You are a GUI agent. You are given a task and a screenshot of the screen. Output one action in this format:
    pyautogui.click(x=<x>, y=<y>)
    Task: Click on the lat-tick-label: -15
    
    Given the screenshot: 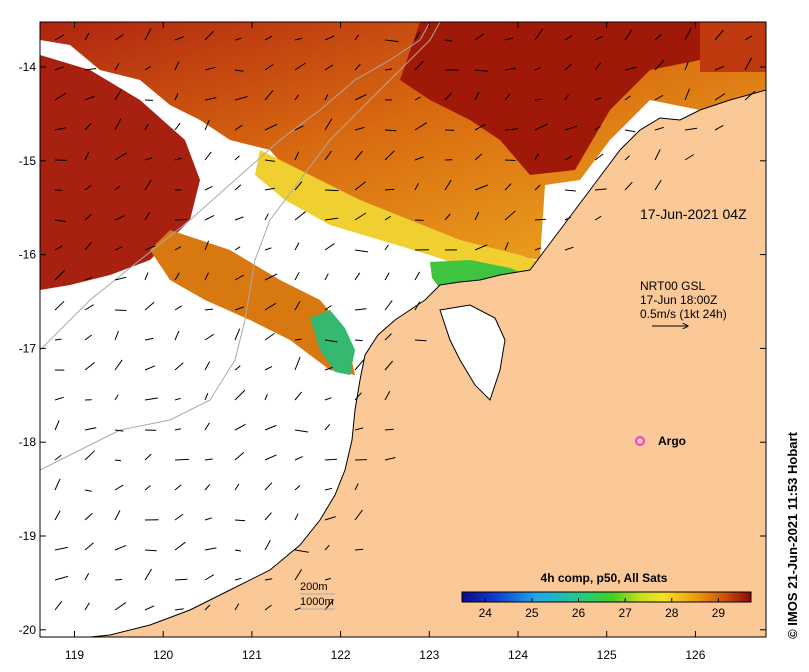 What is the action you would take?
    pyautogui.click(x=28, y=161)
    